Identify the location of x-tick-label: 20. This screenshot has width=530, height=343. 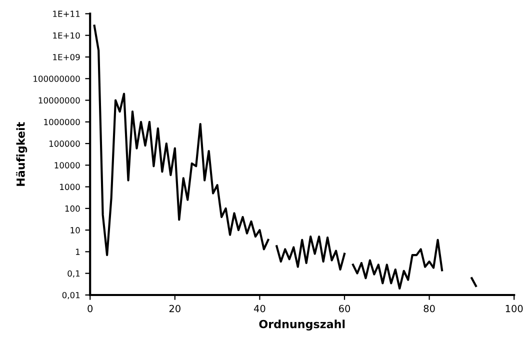
(174, 308).